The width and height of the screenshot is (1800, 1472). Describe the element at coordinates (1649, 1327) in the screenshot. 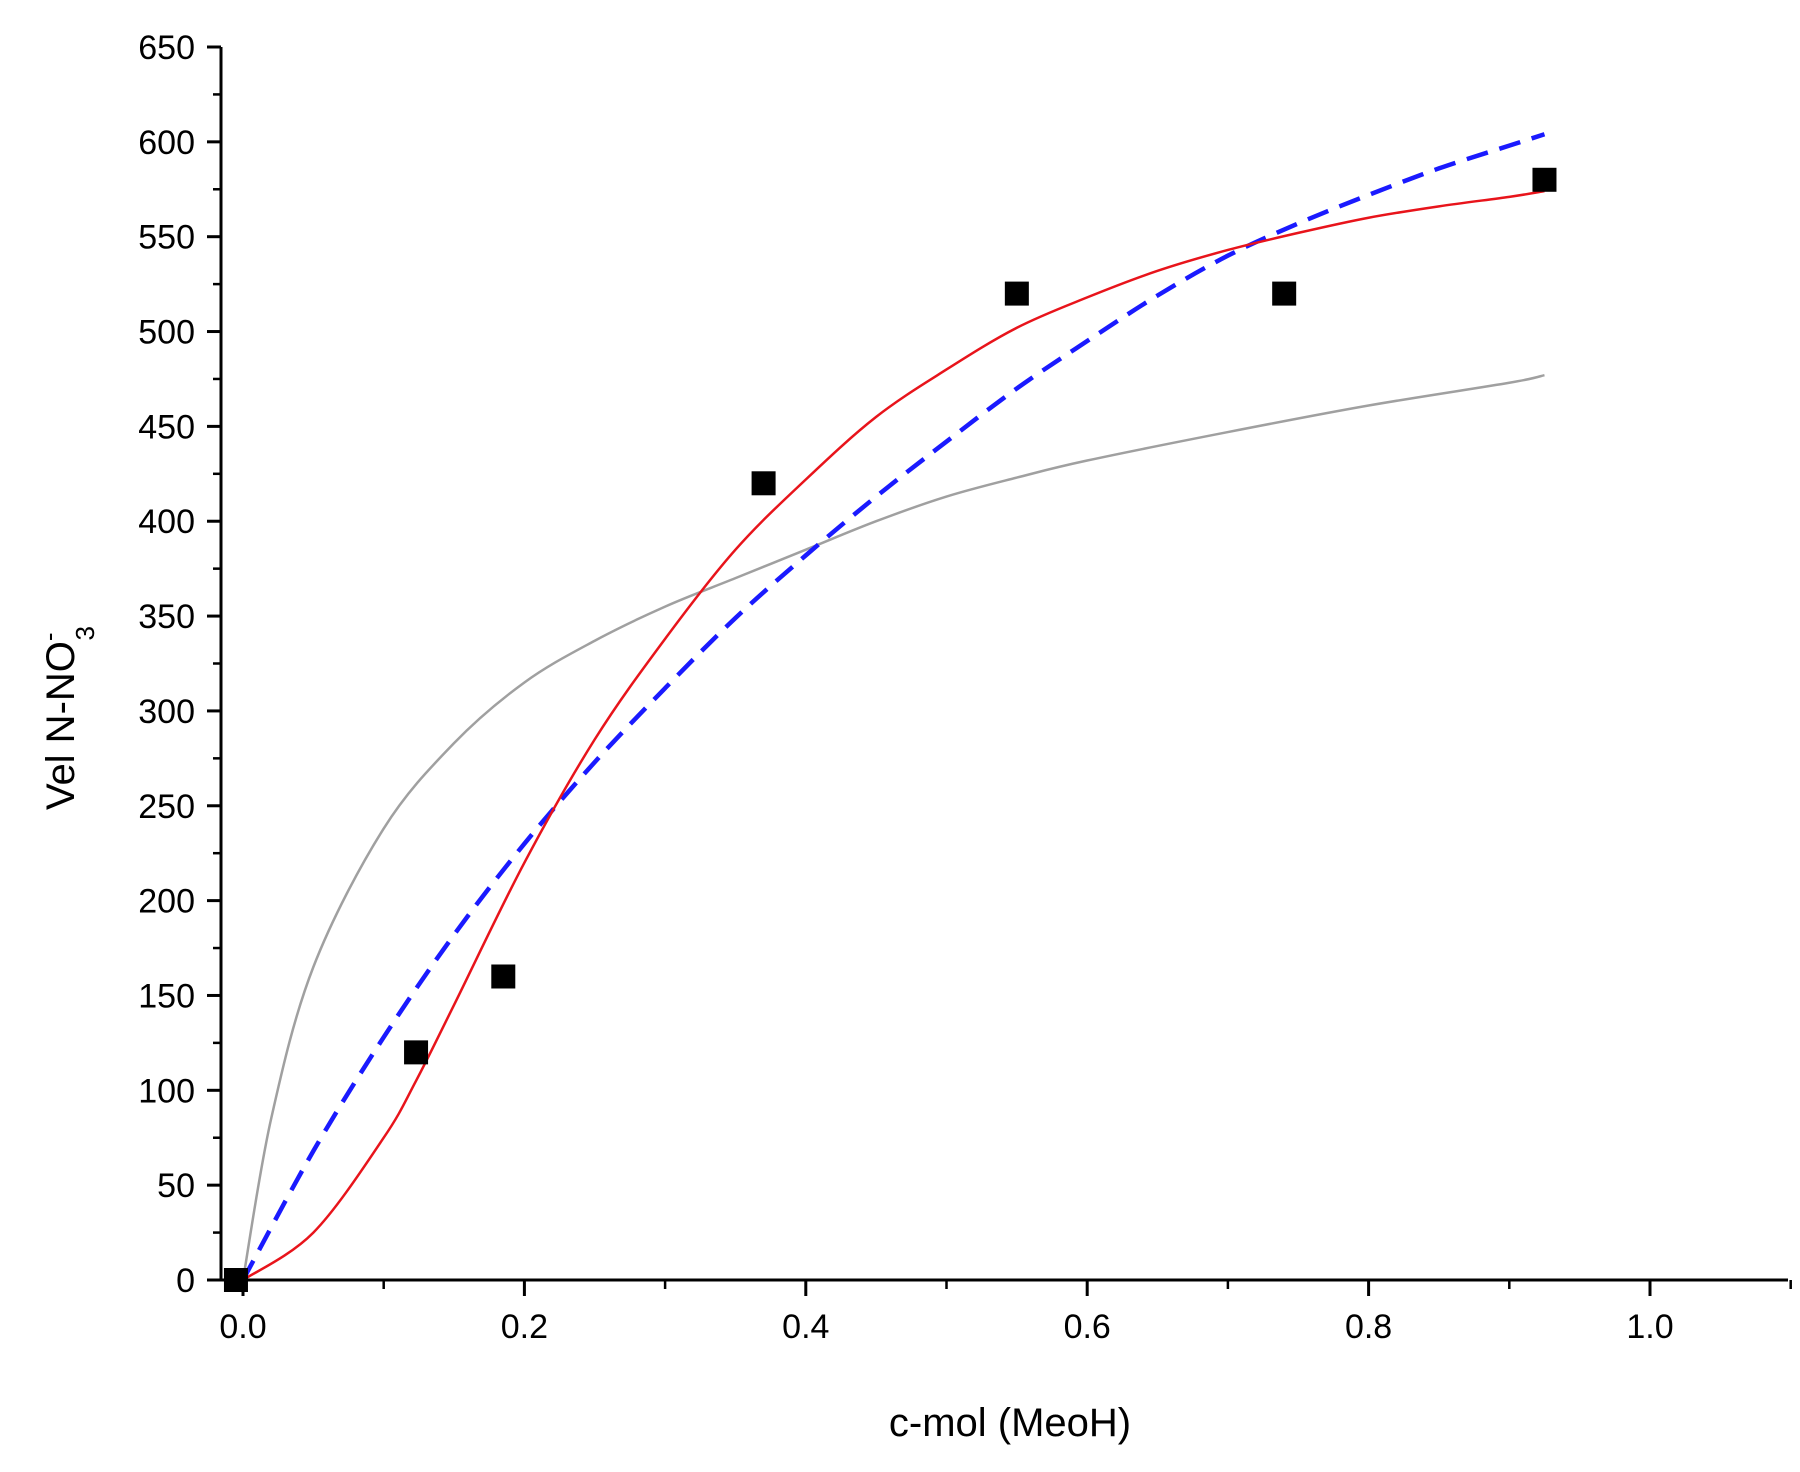

I see `x-tick-label: 1.0` at that location.